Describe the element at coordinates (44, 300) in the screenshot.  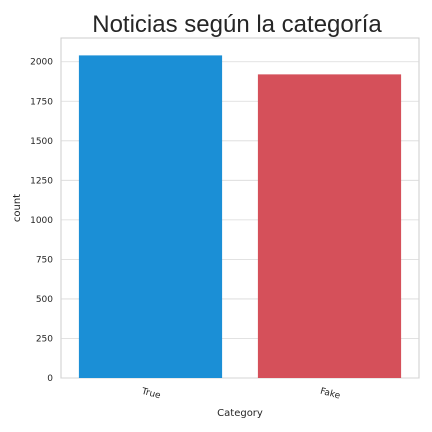
I see `y-tick-label: 500` at that location.